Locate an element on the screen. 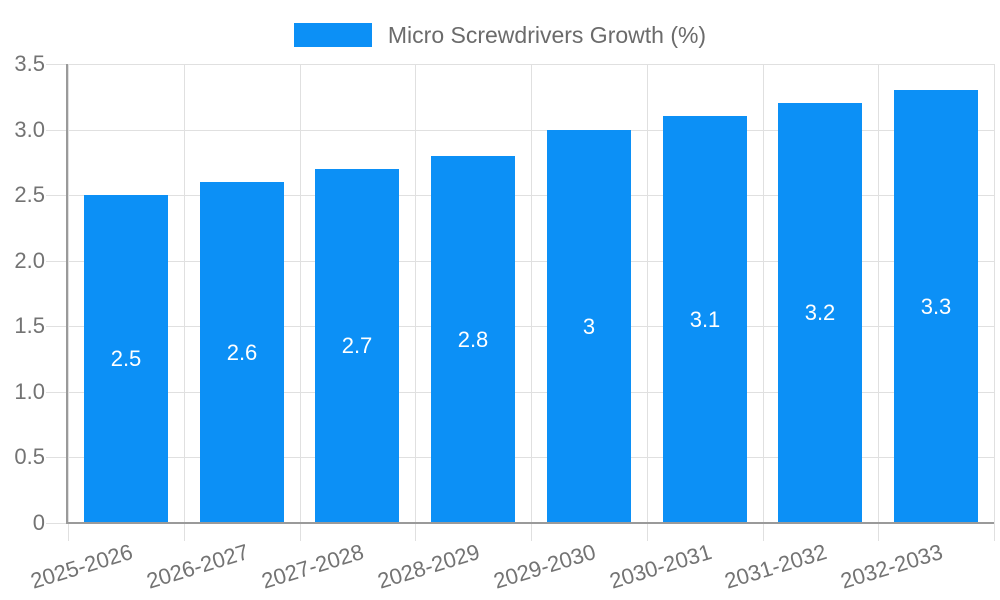 The image size is (1000, 600). legend-swatch is located at coordinates (332, 35).